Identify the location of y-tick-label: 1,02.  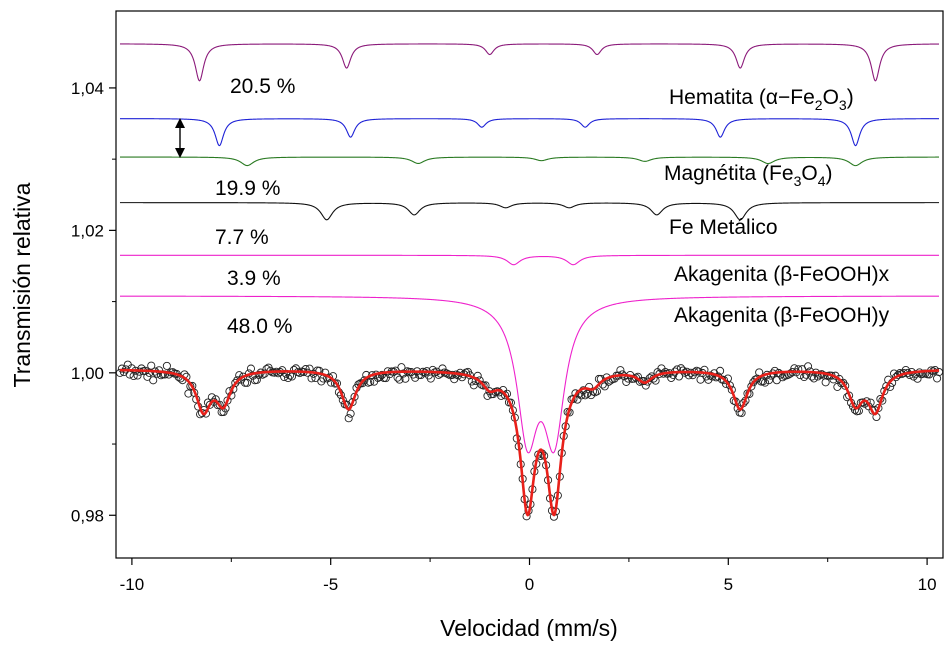
(87, 230).